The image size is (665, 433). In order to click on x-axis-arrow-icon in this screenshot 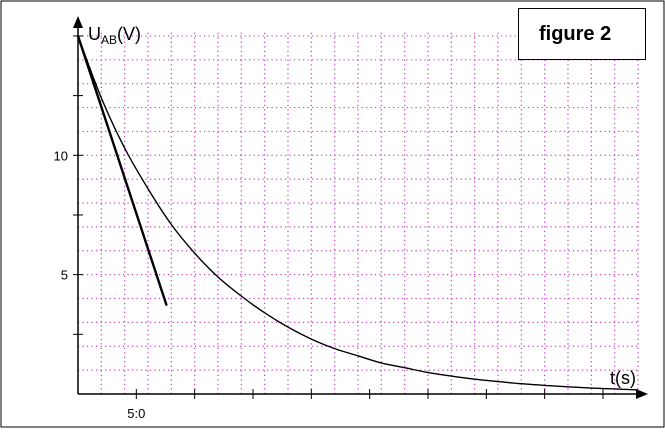, I will do `click(642, 394)`.